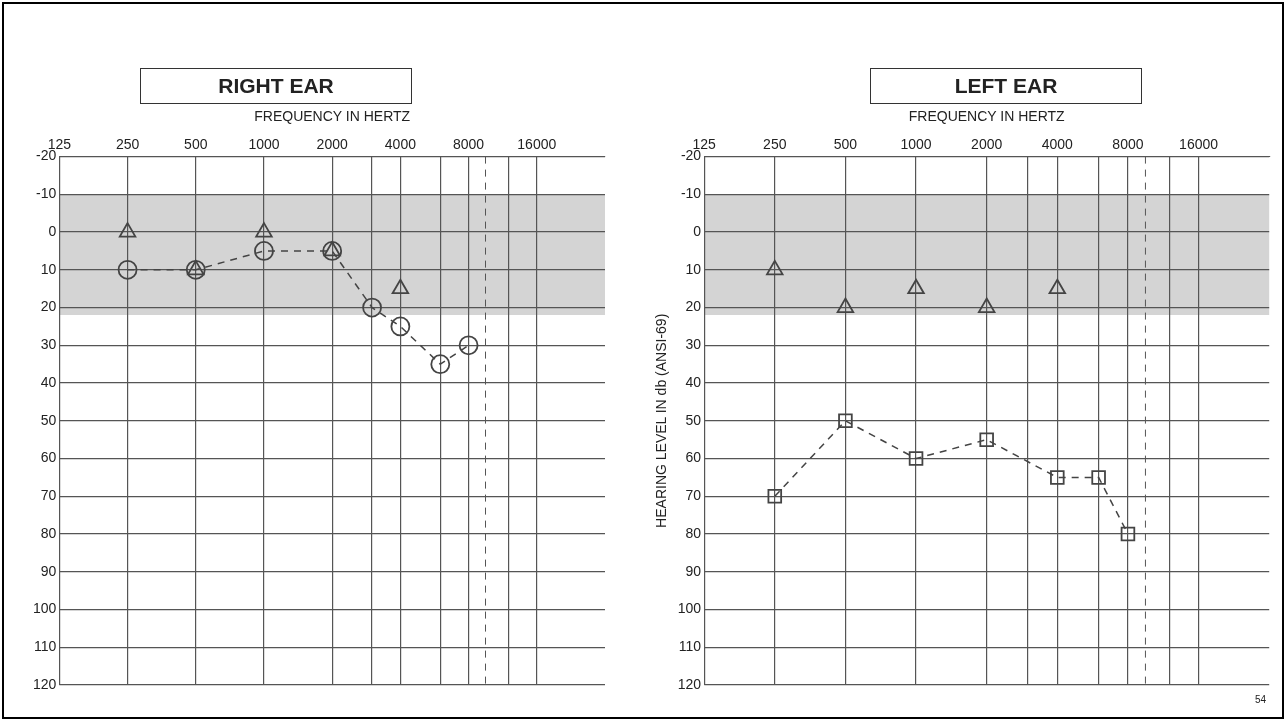  Describe the element at coordinates (1006, 86) in the screenshot. I see `chart-title: LEFT EAR` at that location.